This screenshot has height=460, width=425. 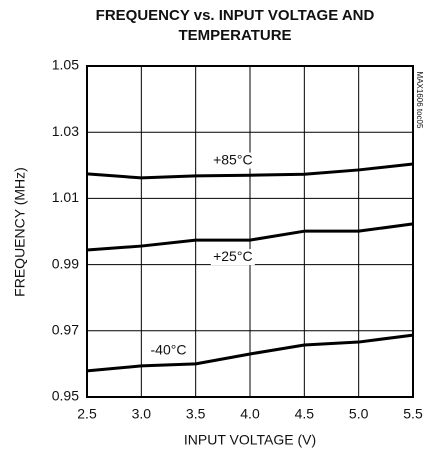 What do you see at coordinates (235, 15) in the screenshot?
I see `chart-title: FREQUENCY vs. INPUT VOLTAGE AND` at bounding box center [235, 15].